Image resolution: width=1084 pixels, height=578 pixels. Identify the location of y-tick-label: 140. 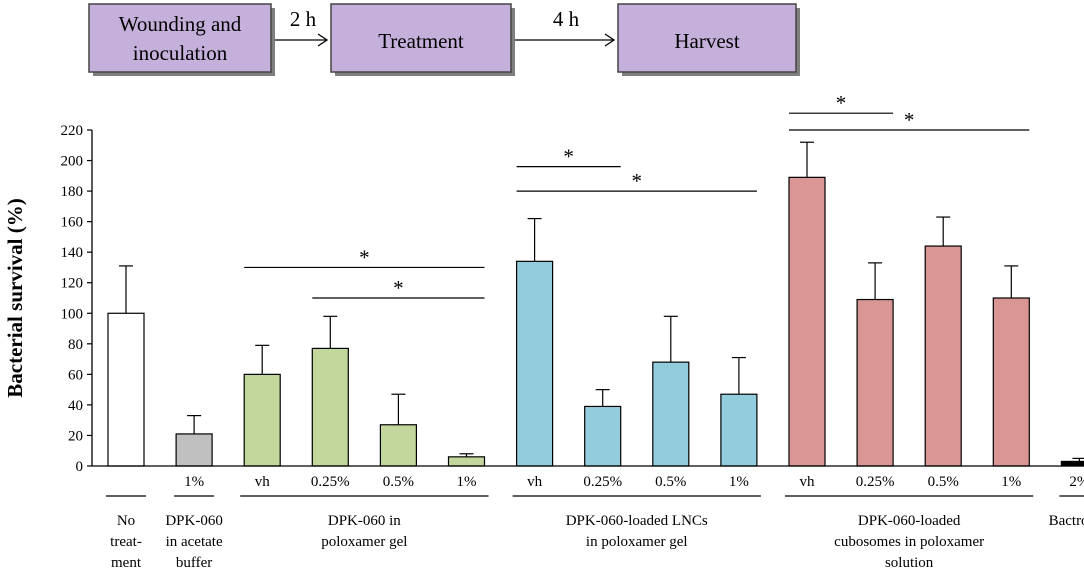
(72, 253).